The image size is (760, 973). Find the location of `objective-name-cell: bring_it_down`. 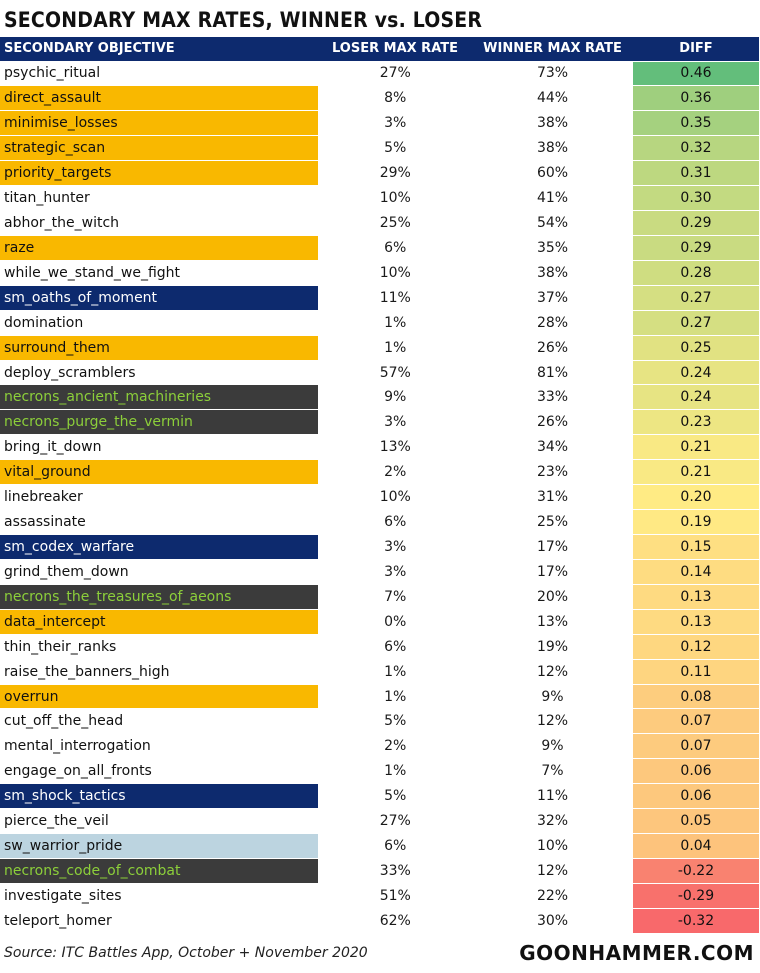

objective-name-cell: bring_it_down is located at coordinates (159, 447).